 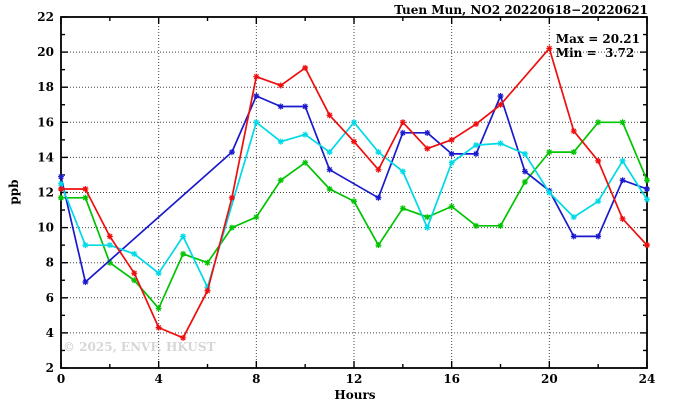 I want to click on maxmin-annotation: Max = 20.21 Min = 3.72, so click(x=598, y=46).